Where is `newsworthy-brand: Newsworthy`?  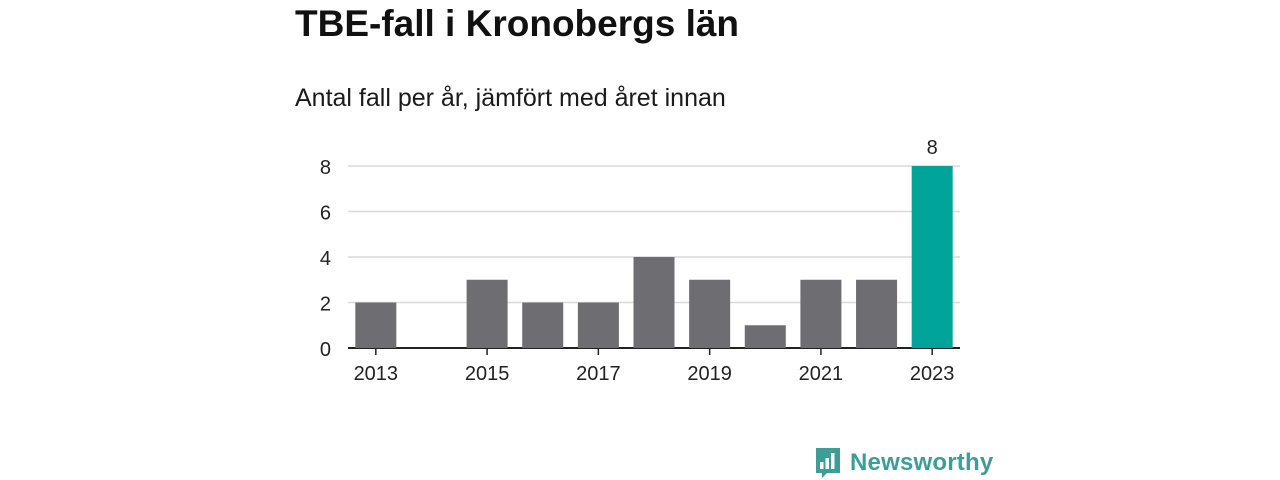
newsworthy-brand: Newsworthy is located at coordinates (903, 463).